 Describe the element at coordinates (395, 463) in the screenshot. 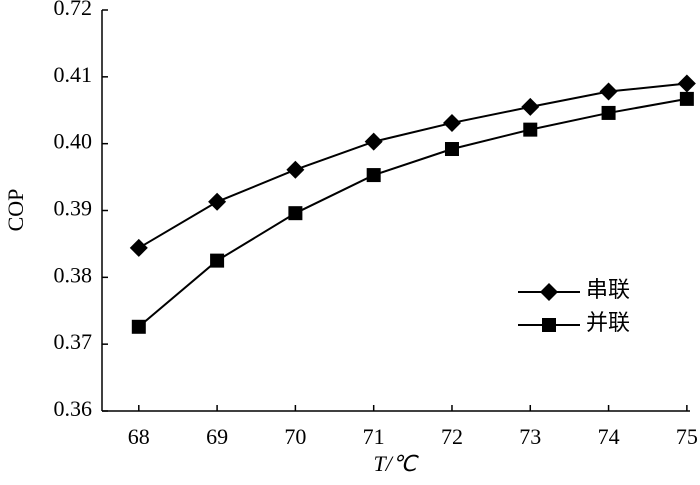

I see `x-axis-label: T/℃` at that location.